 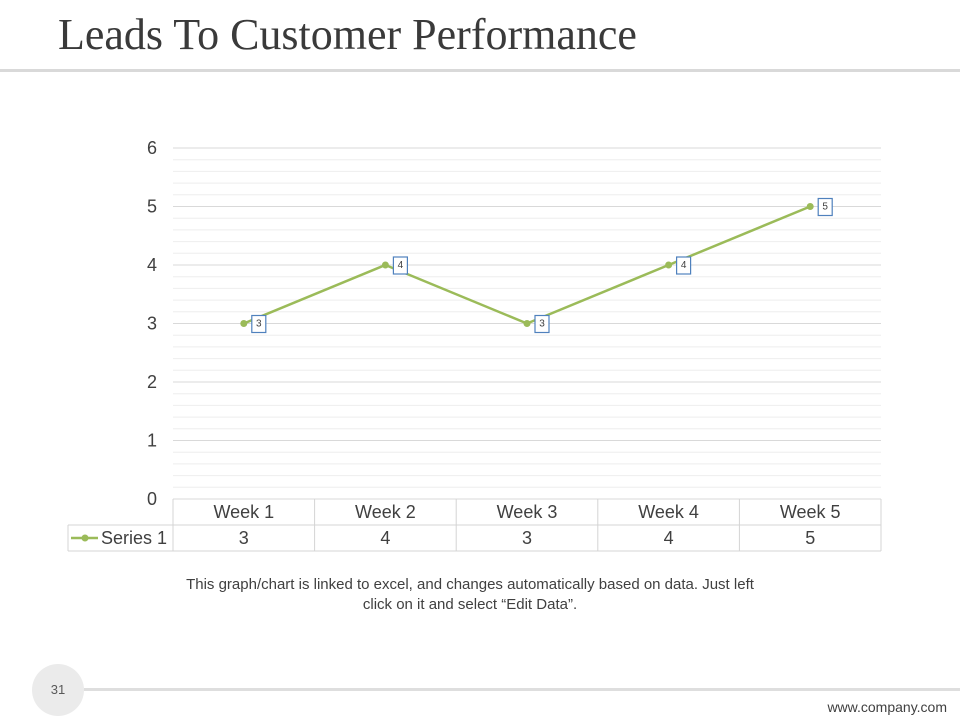 What do you see at coordinates (152, 499) in the screenshot?
I see `y-tick-label: 0` at bounding box center [152, 499].